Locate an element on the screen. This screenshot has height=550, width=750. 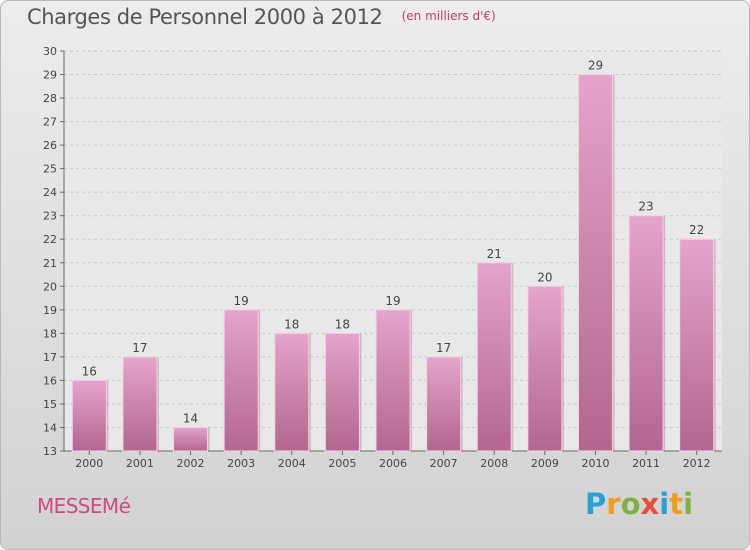
x-tick-label: 2006 is located at coordinates (393, 463).